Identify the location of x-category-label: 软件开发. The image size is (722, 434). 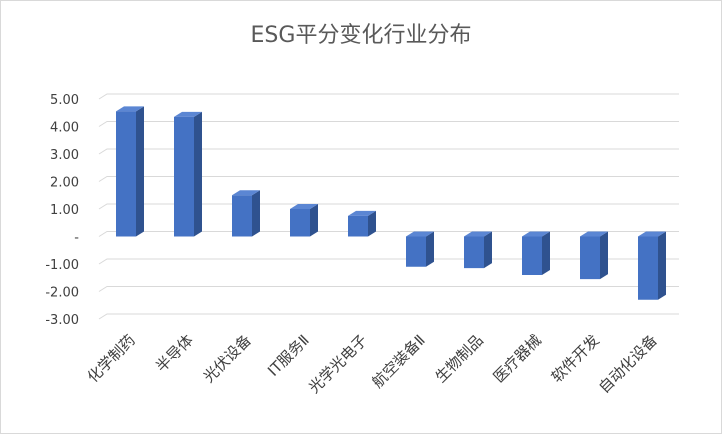
(575, 358).